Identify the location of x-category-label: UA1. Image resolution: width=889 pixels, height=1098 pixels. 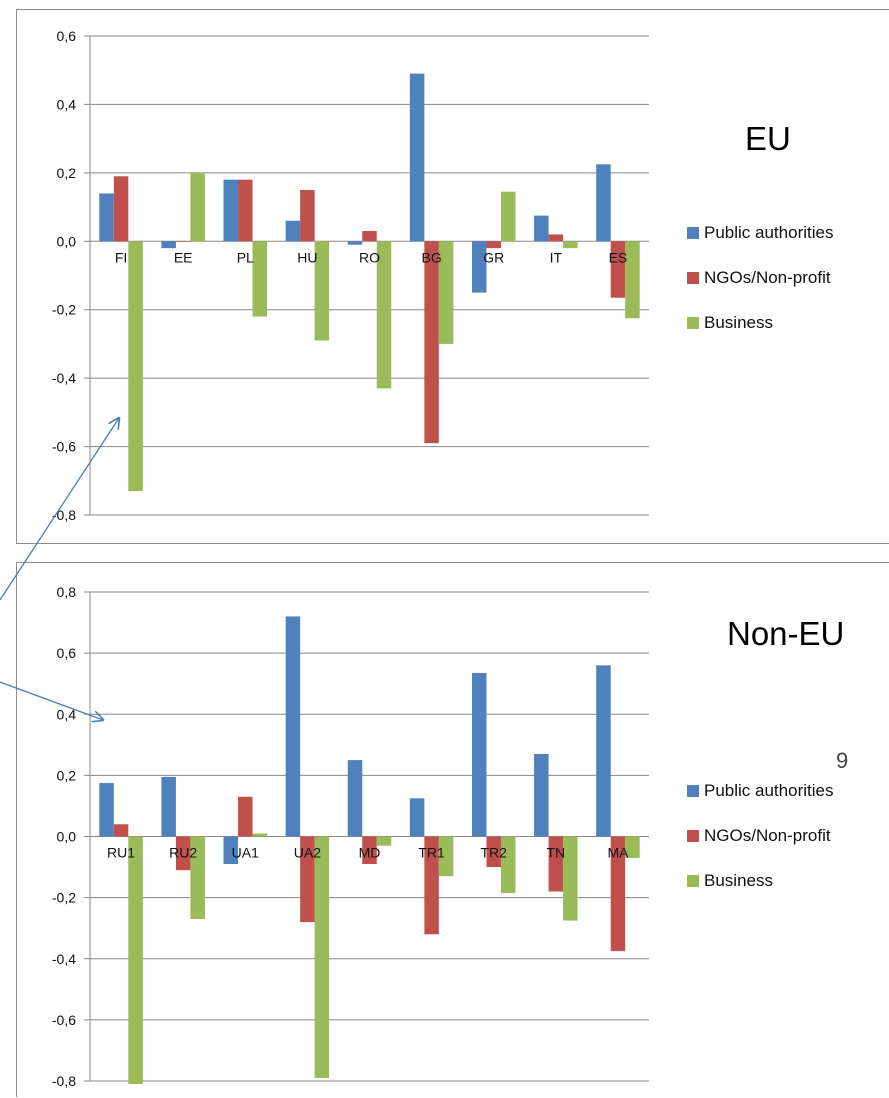
(245, 853).